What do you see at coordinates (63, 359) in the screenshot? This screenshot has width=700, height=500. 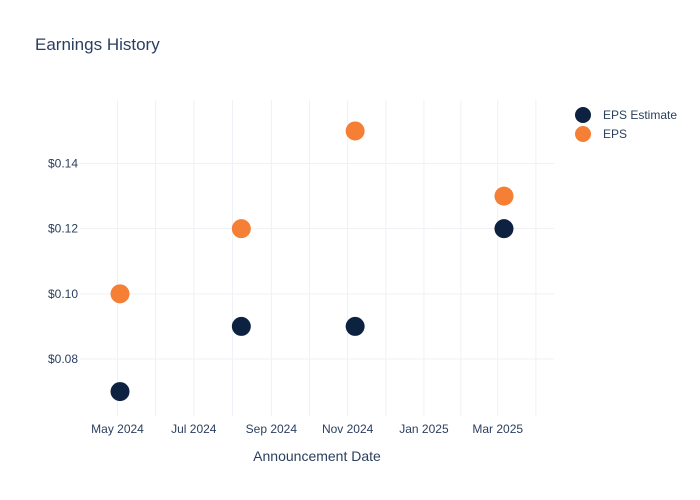 I see `y-tick-label: $0.08` at bounding box center [63, 359].